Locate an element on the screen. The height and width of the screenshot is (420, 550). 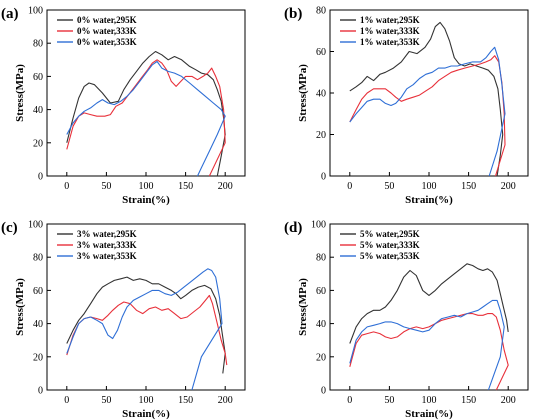
legend-label: 5% water,295K is located at coordinates (390, 234).